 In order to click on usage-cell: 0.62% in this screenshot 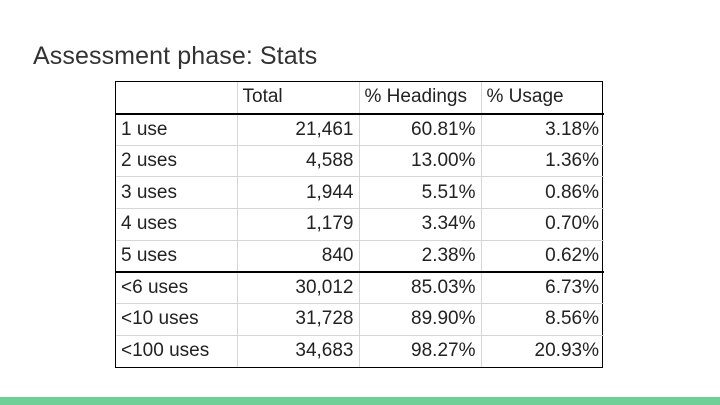, I will do `click(542, 256)`.